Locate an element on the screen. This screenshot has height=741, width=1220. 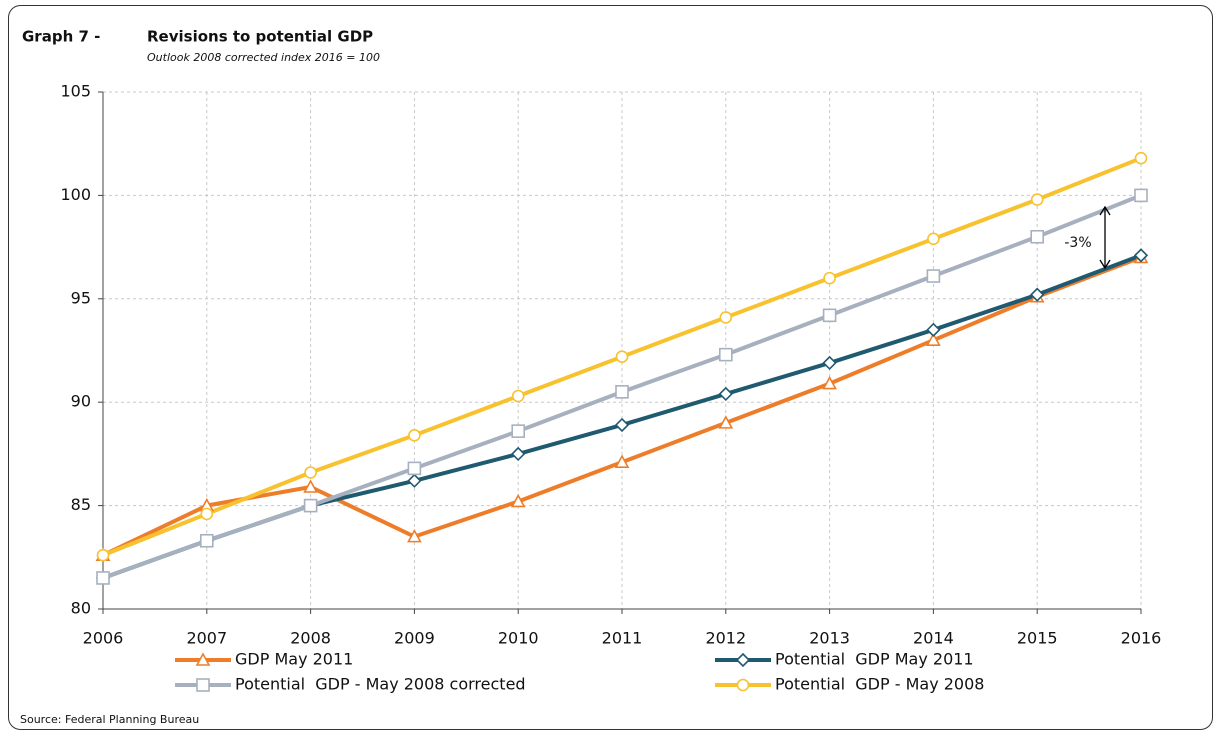
annotation-arrowhead is located at coordinates (1105, 237).